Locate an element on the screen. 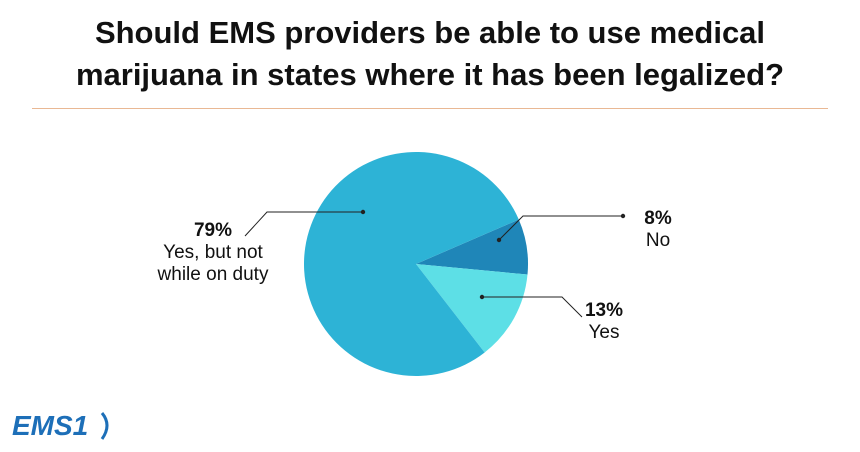  leader-line-yes-not-on-duty is located at coordinates (303, 224).